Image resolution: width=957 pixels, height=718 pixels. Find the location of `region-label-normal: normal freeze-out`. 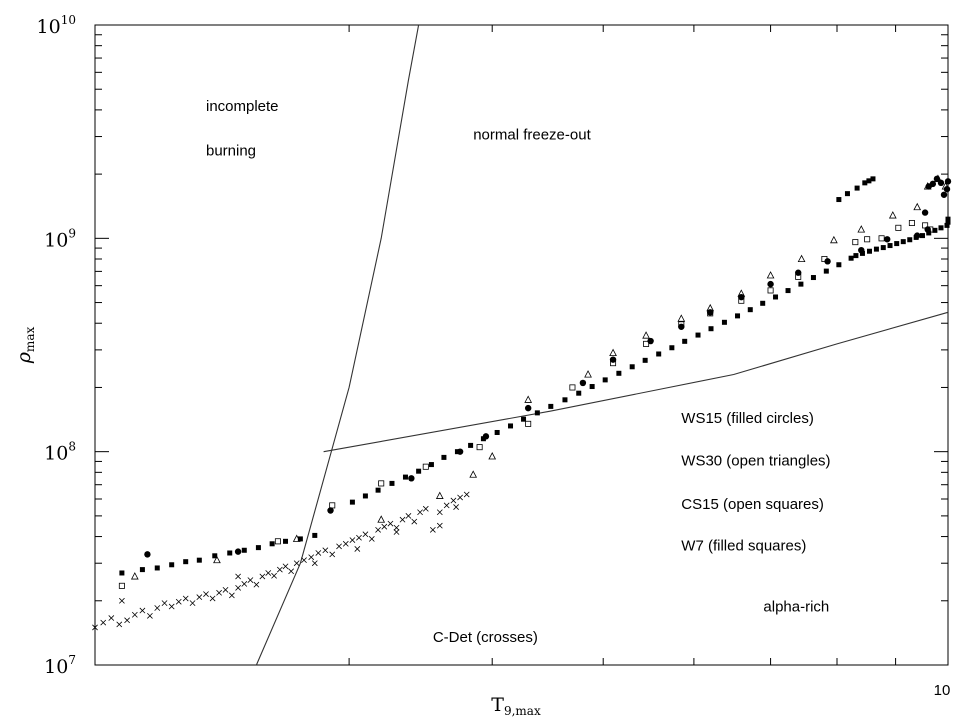

region-label-normal: normal freeze-out is located at coordinates (532, 135).